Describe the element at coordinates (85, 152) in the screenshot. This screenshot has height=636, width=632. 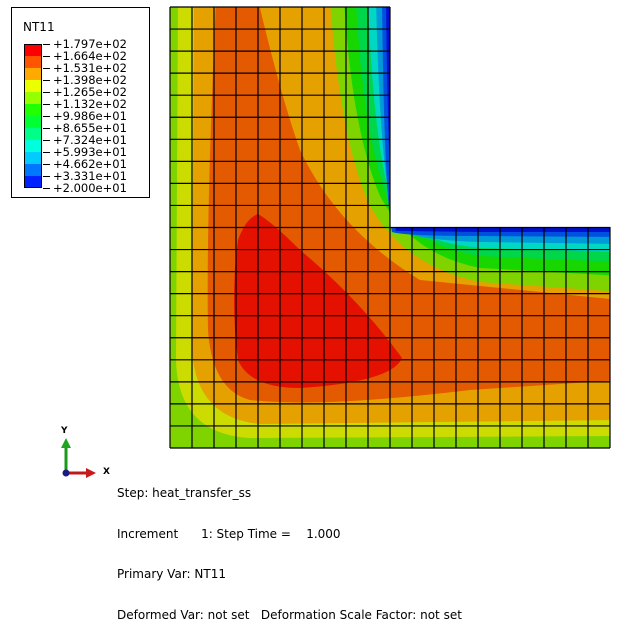
I see `legend-tick: +5.993e+01` at that location.